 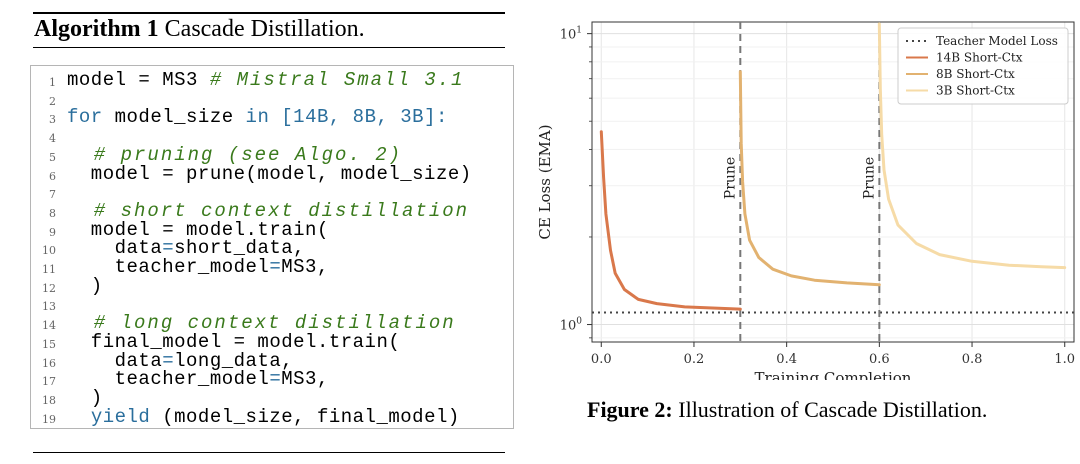 I want to click on code-text: for model_size in [14B, 8B, 3B]:, so click(x=257, y=117).